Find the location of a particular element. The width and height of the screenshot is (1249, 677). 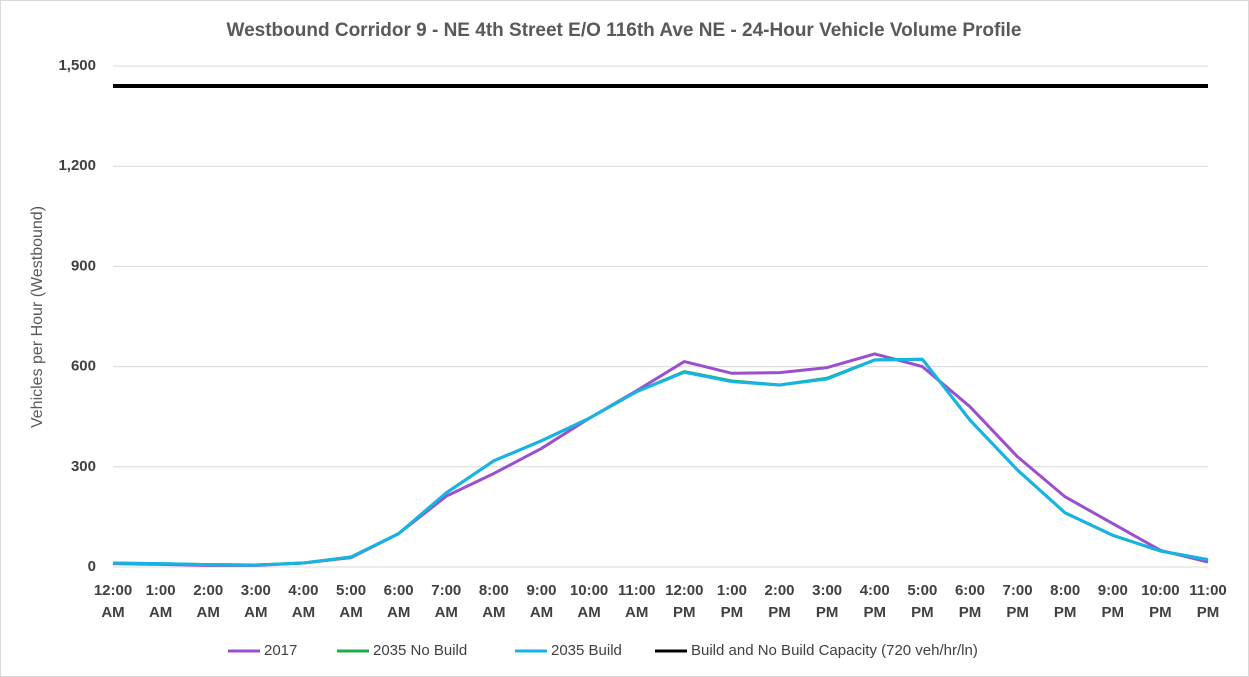

x-tick-label: 1:00 PM is located at coordinates (732, 601).